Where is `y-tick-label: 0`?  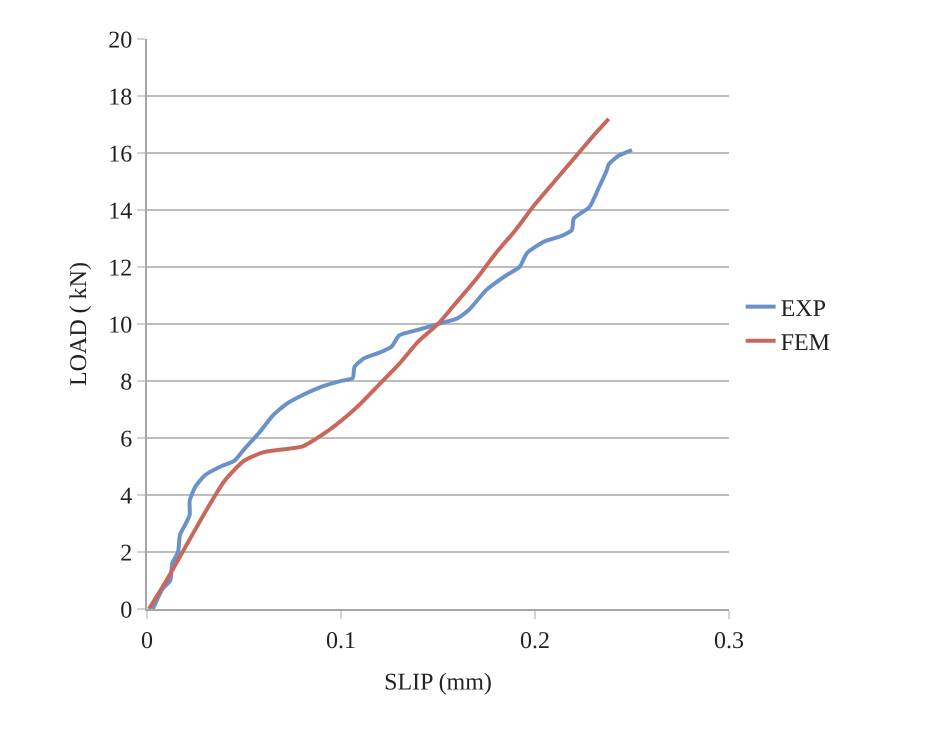
y-tick-label: 0 is located at coordinates (126, 610).